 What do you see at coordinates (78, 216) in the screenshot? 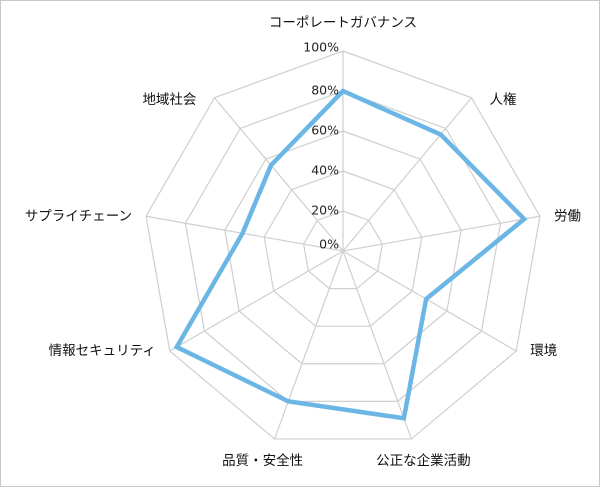
I see `axis-label: サプライチェーン` at bounding box center [78, 216].